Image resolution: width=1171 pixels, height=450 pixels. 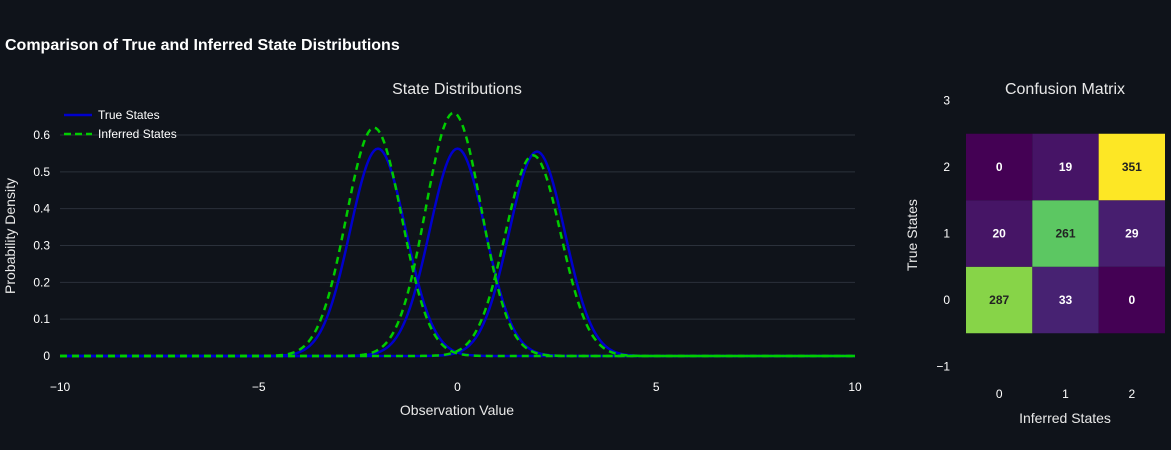 What do you see at coordinates (129, 115) in the screenshot?
I see `legend-label: True States` at bounding box center [129, 115].